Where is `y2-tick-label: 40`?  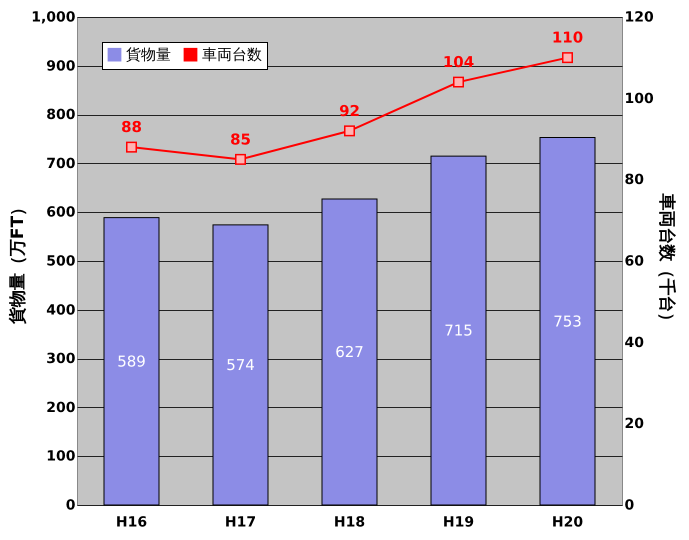 y2-tick-label: 40 is located at coordinates (634, 342).